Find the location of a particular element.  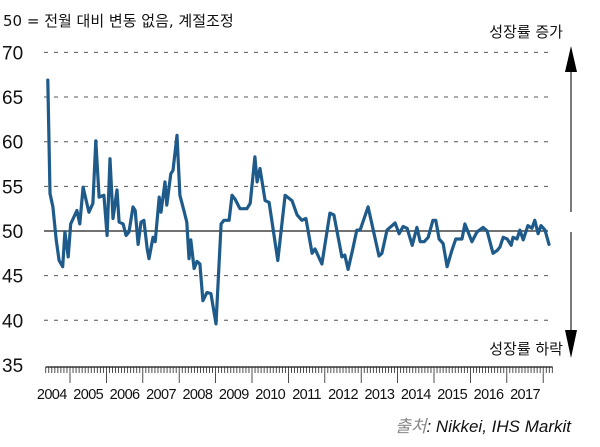

source-note: 출처: Nikkei, IHS Markit is located at coordinates (483, 427).